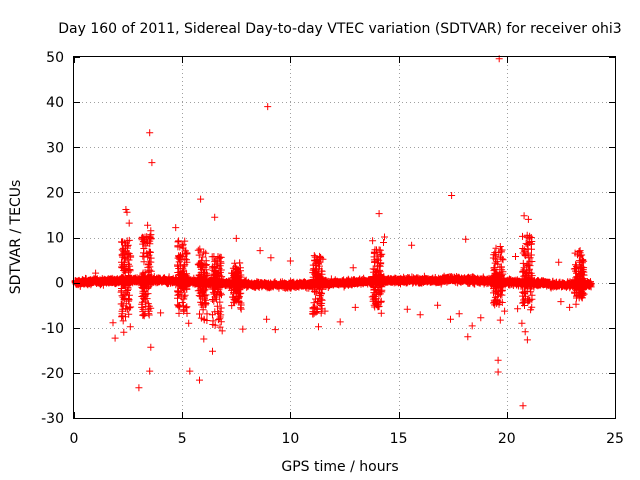 This screenshot has height=480, width=640. Describe the element at coordinates (55, 103) in the screenshot. I see `y-tick-label: 40` at that location.